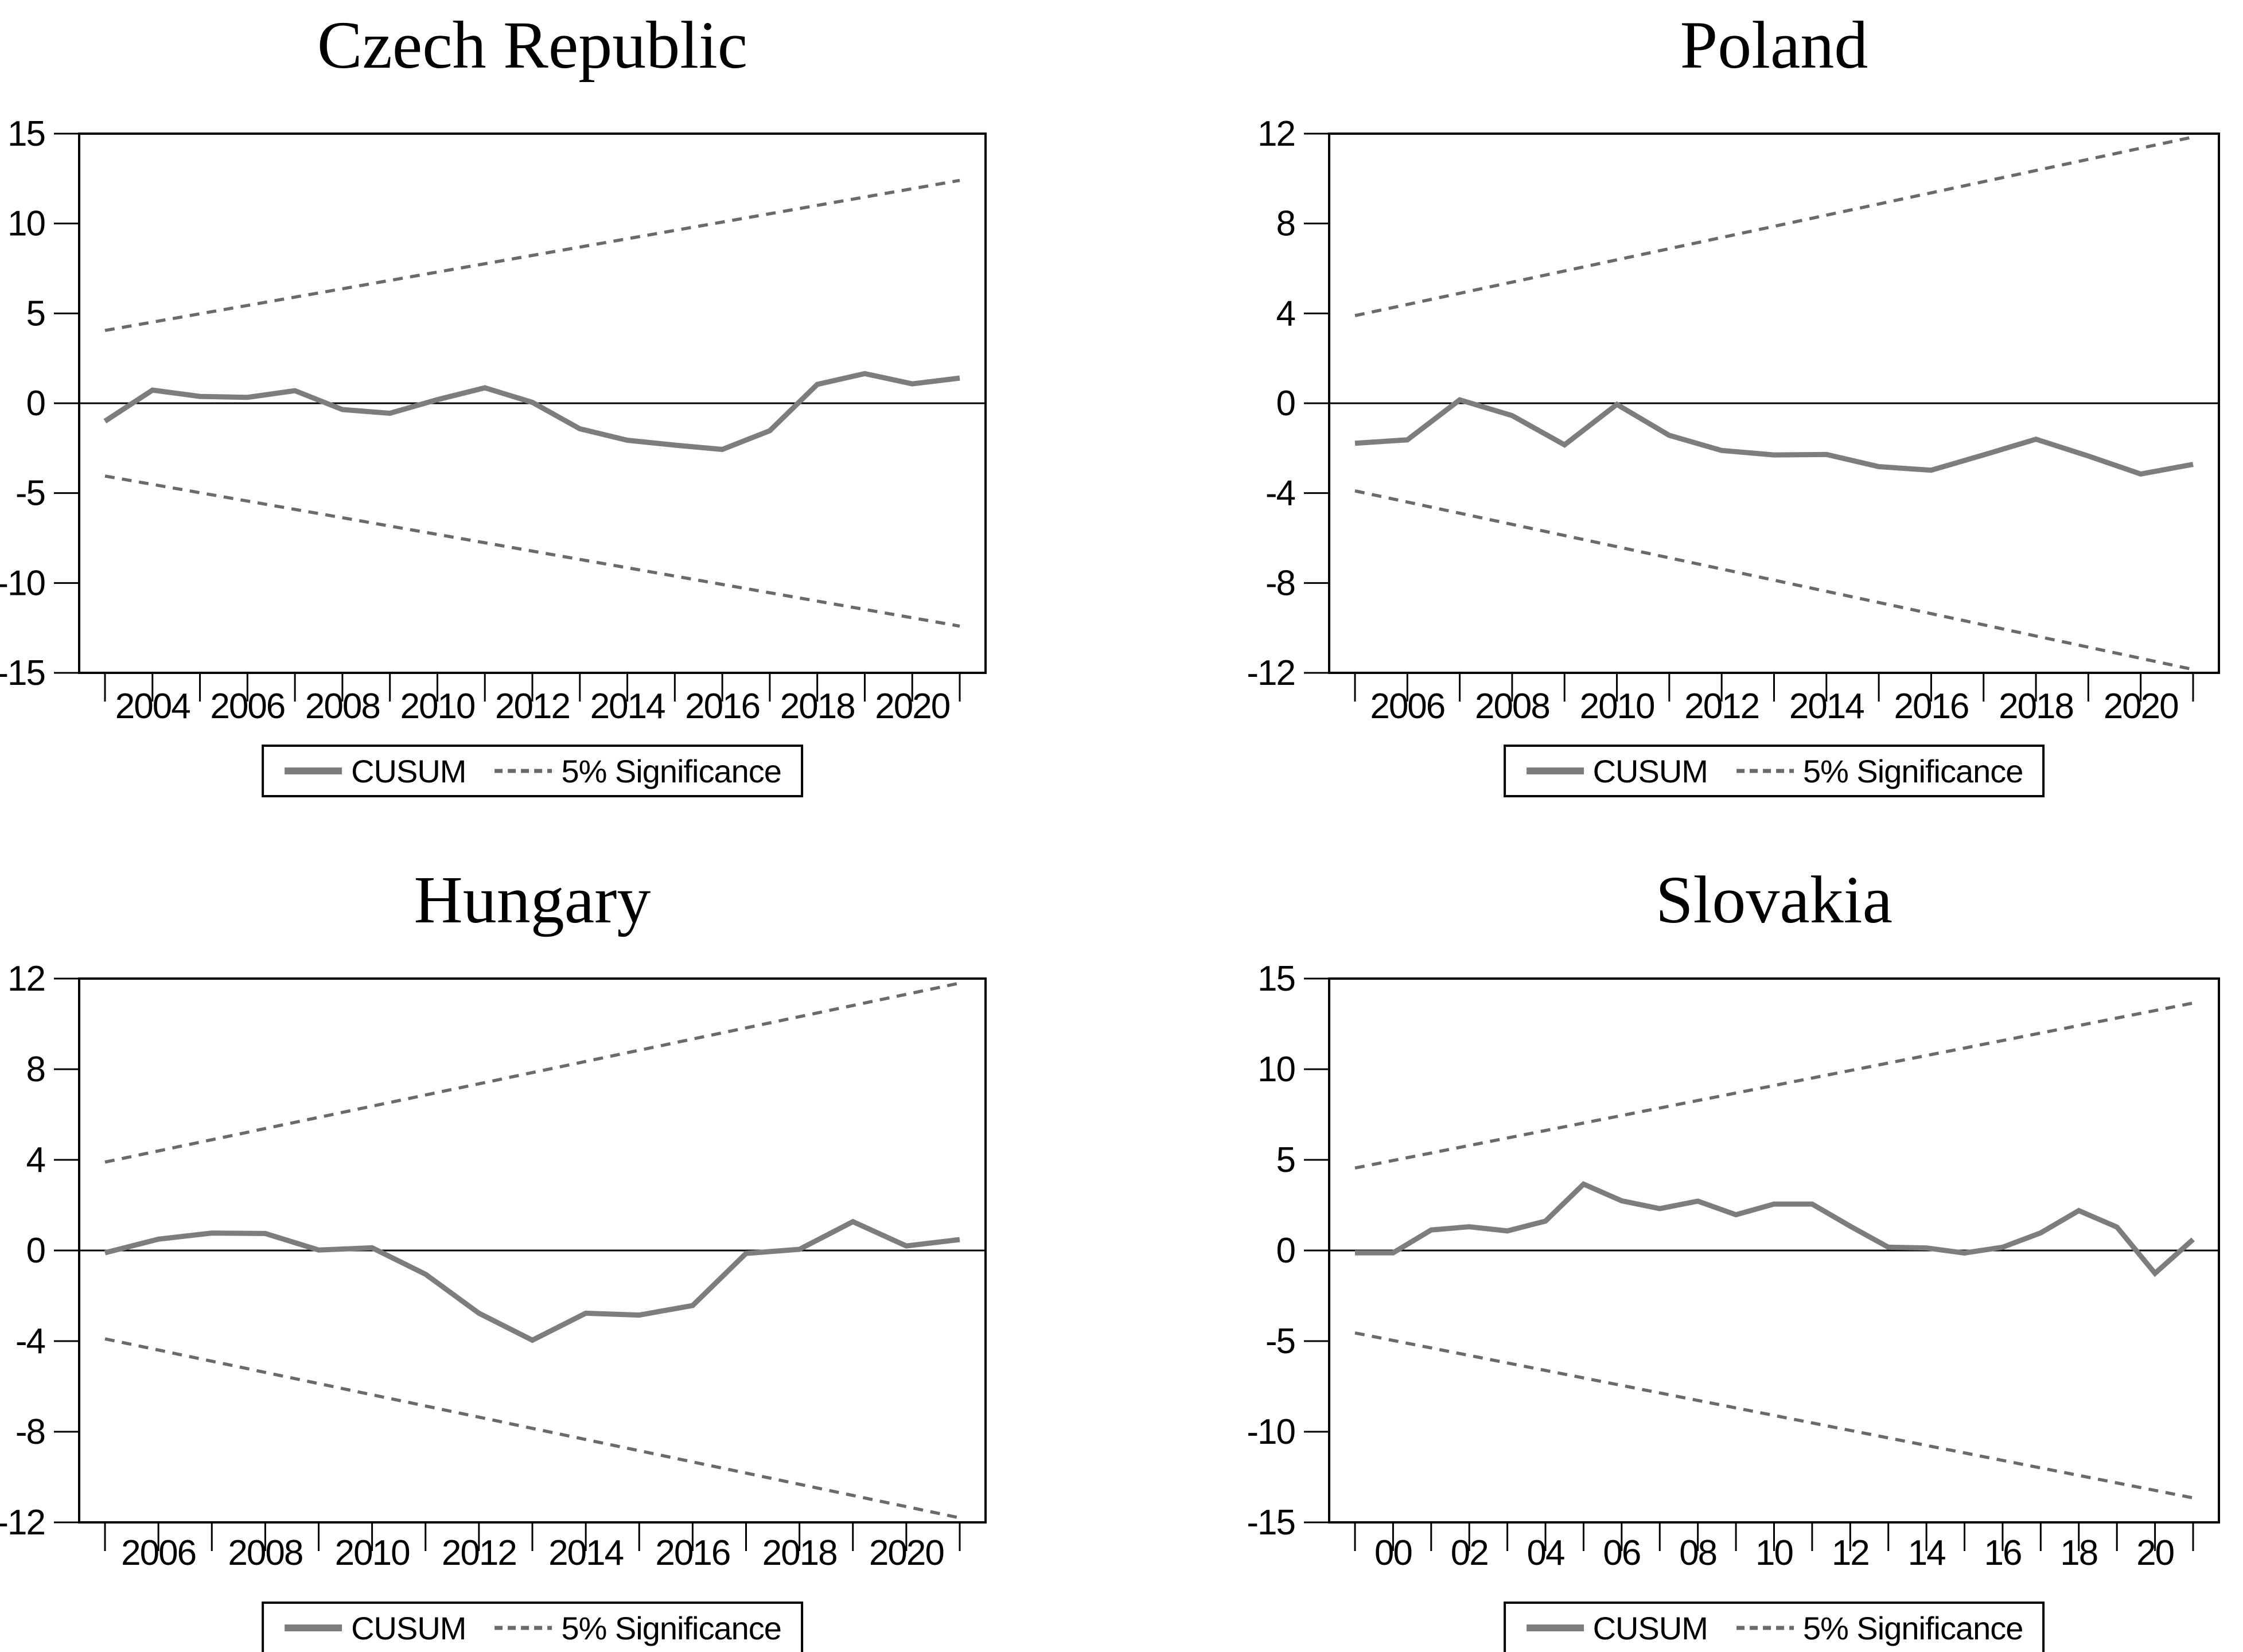 This screenshot has width=2243, height=1652. I want to click on x-axis-tick-label: 18, so click(2078, 1553).